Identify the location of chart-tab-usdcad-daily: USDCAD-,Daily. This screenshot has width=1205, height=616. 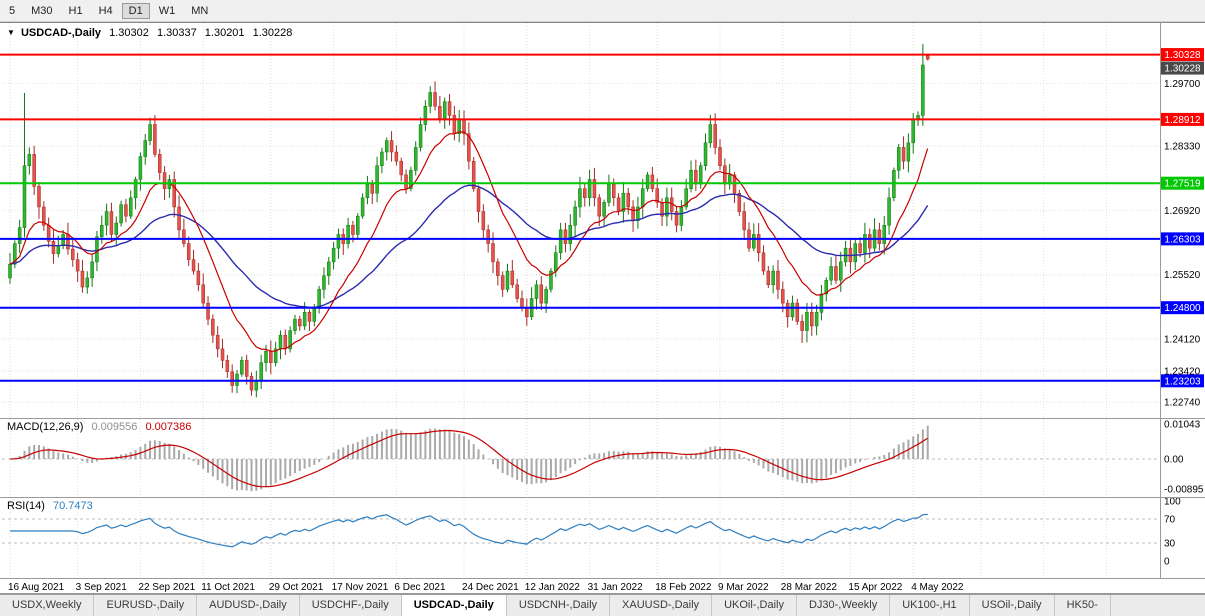
(454, 605).